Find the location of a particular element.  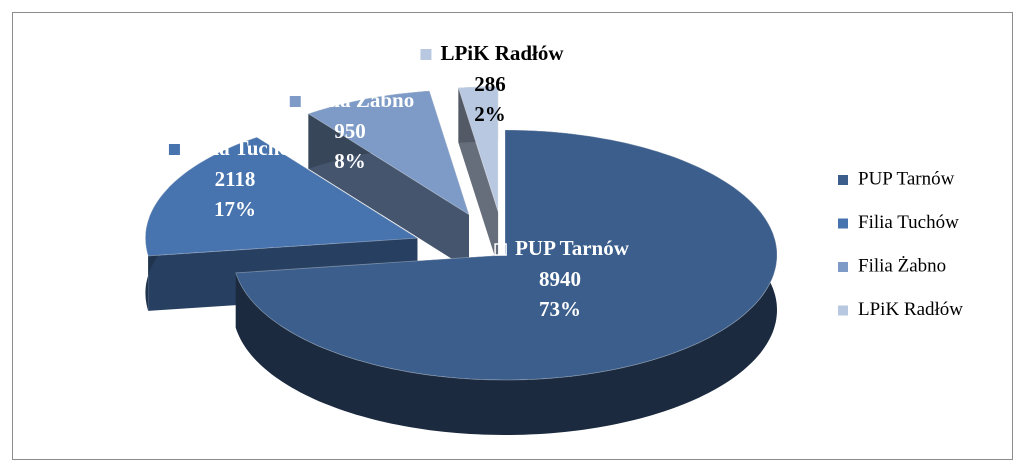

legend-label: Filia Żabno is located at coordinates (902, 265).